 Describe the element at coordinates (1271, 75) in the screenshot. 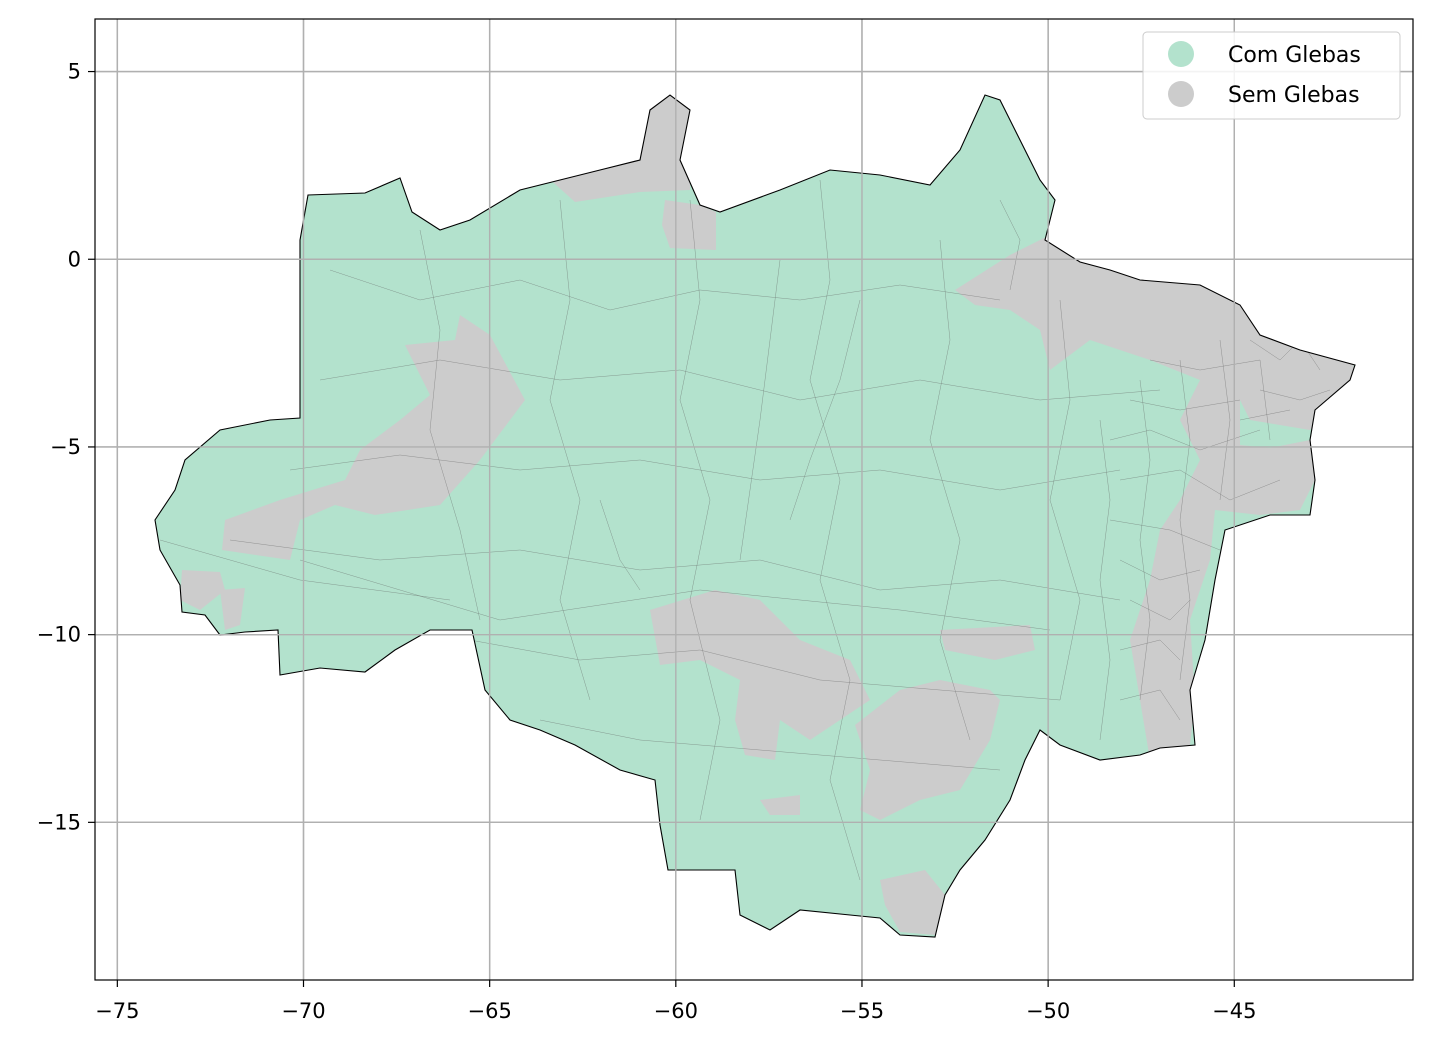

I see `legend: Com Glebas Sem Glebas` at that location.